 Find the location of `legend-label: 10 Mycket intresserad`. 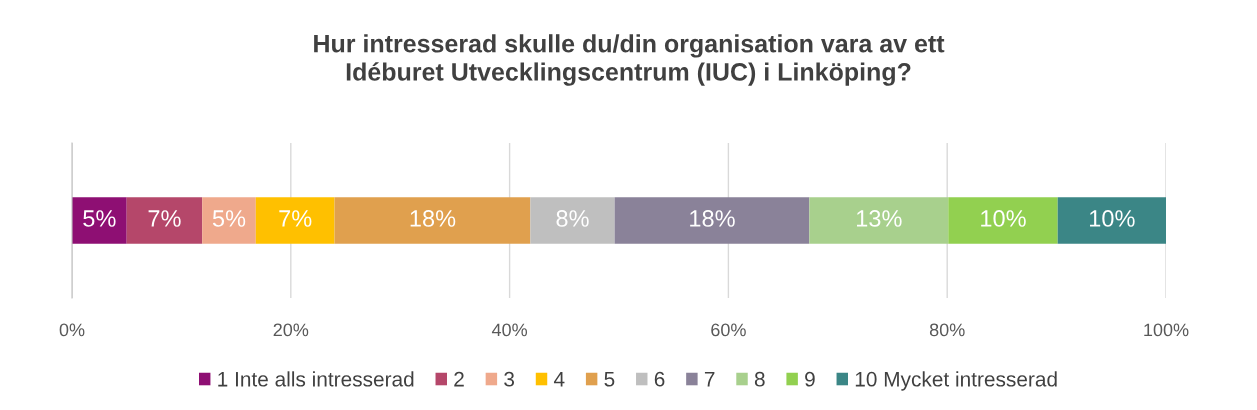

legend-label: 10 Mycket intresserad is located at coordinates (956, 381).